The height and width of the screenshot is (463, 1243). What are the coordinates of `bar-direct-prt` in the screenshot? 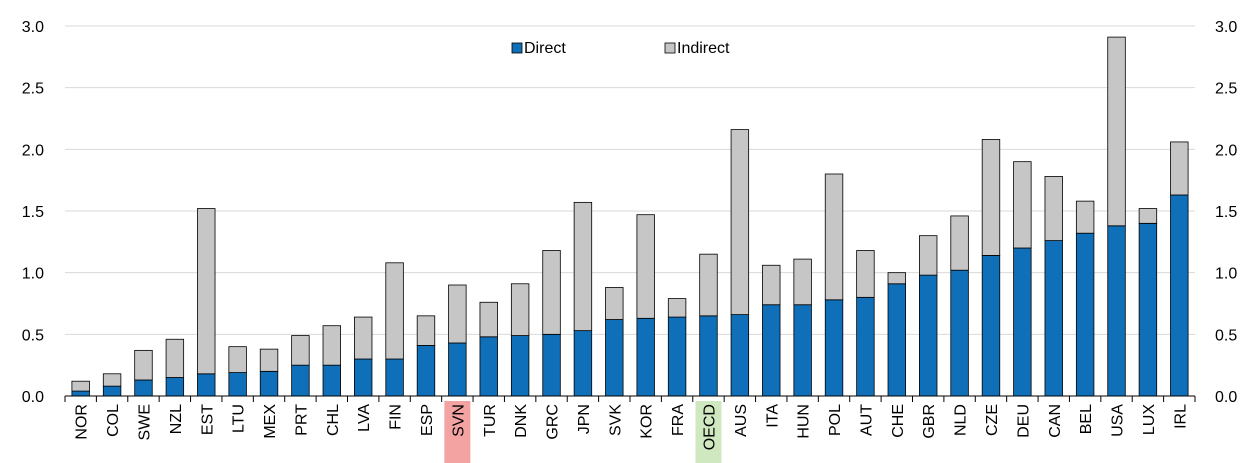 It's located at (300, 380).